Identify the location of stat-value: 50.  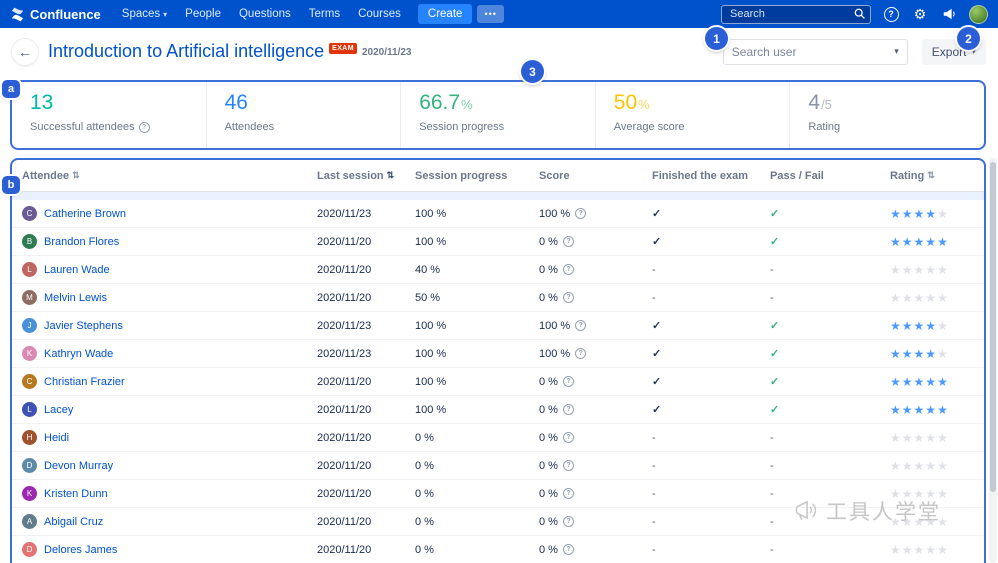
(625, 102).